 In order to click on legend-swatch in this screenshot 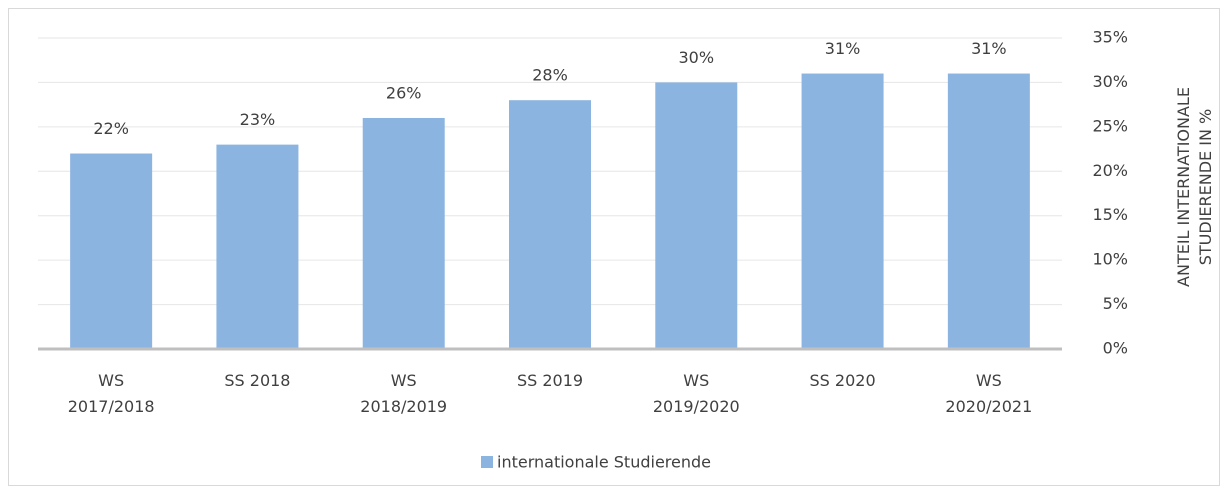, I will do `click(487, 462)`.